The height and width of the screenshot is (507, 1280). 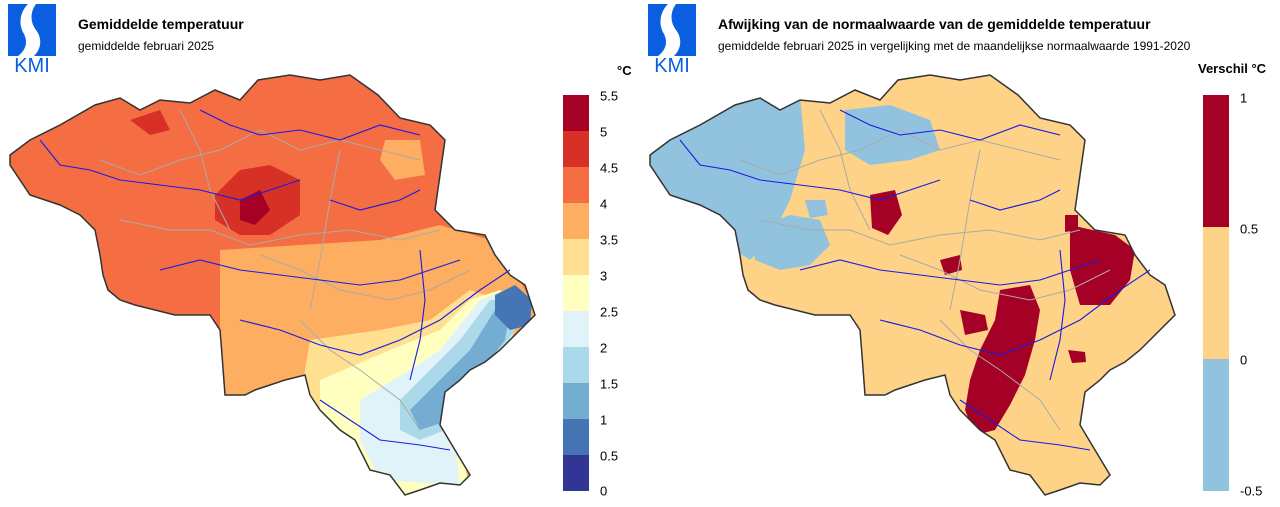 I want to click on legend-tick: 1.5, so click(x=609, y=384).